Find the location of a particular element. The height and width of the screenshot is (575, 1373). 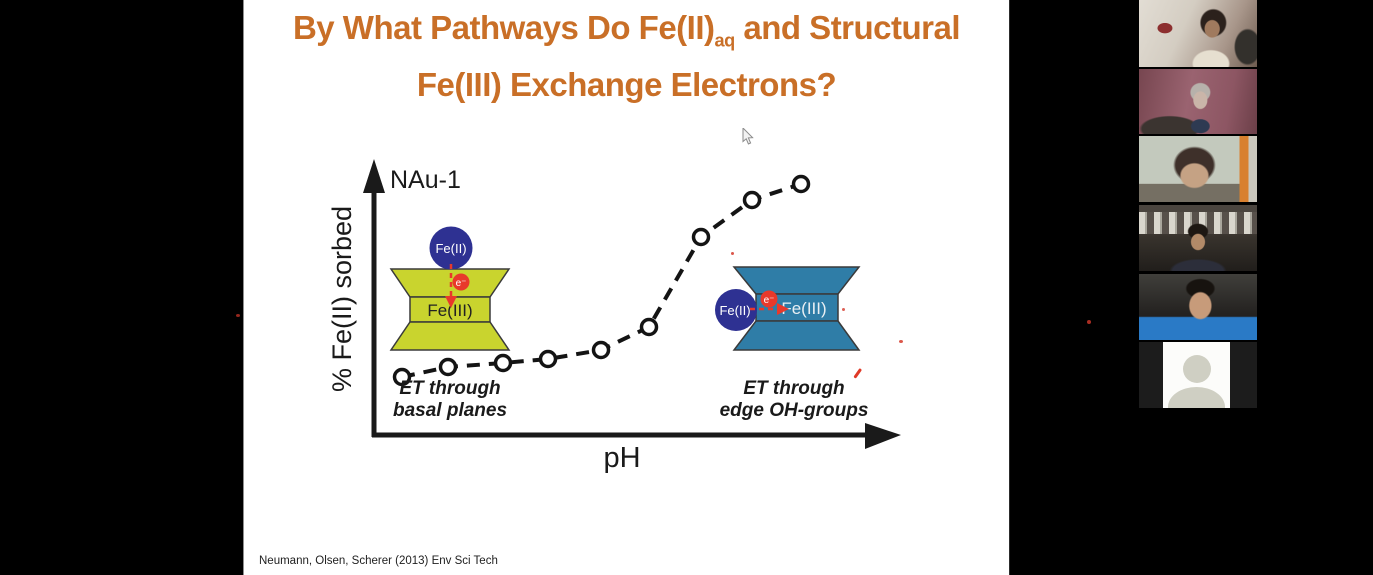

annotation-edge-1: ET through is located at coordinates (793, 388).